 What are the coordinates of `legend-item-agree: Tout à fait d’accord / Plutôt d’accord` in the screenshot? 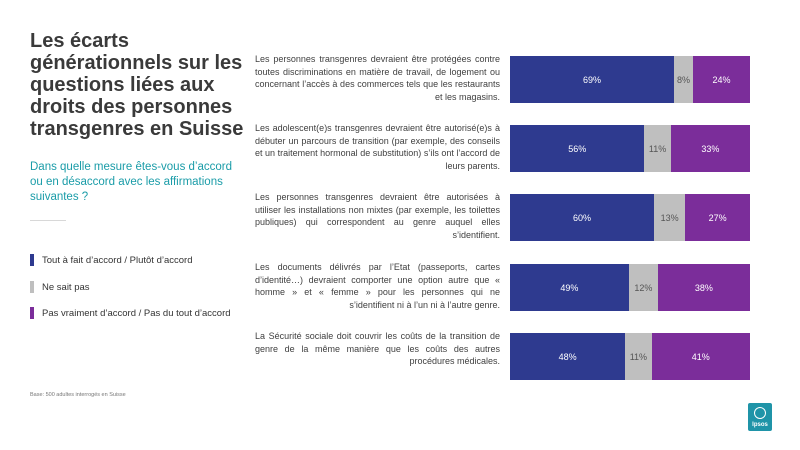 It's located at (111, 260).